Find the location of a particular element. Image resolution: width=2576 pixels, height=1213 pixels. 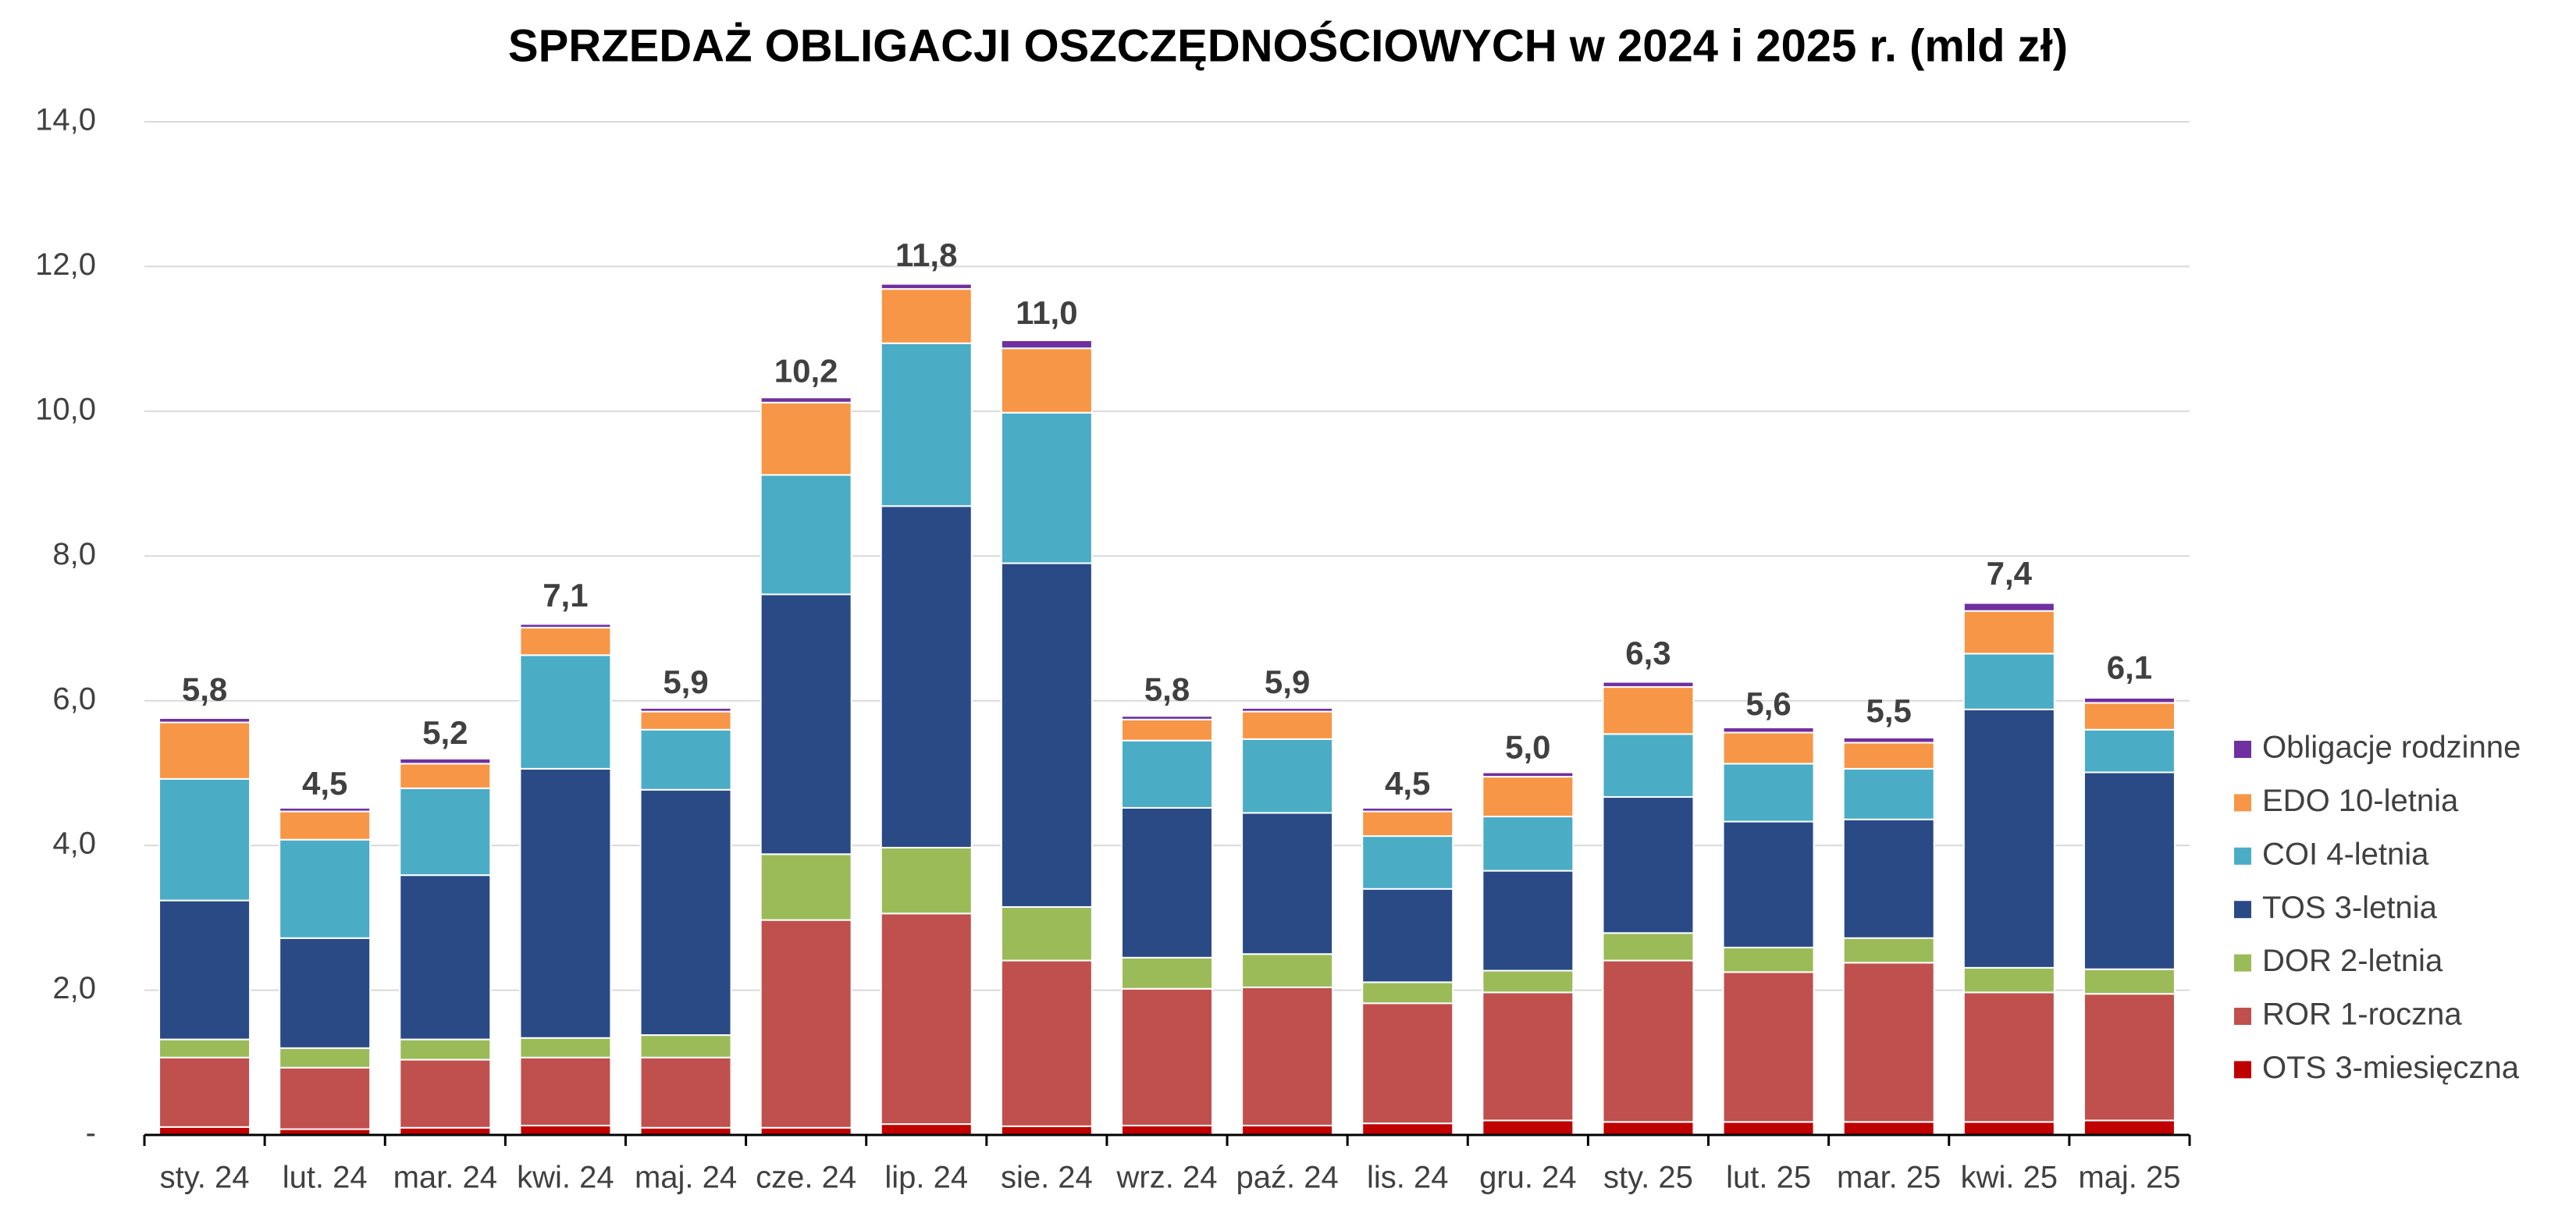

x-tick-label: wrz. 24 is located at coordinates (1167, 1178).